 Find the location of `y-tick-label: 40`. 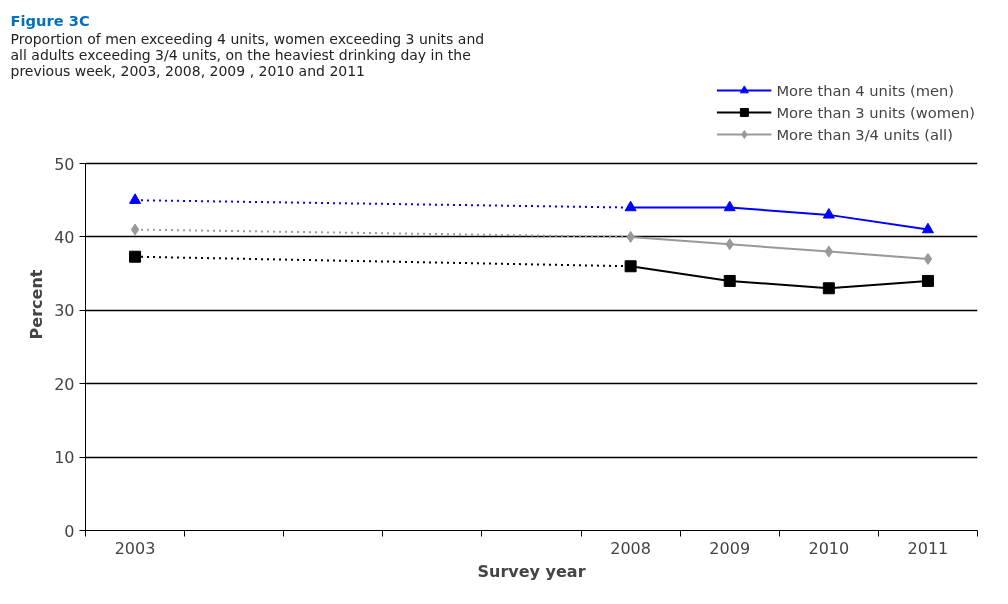

y-tick-label: 40 is located at coordinates (64, 237).